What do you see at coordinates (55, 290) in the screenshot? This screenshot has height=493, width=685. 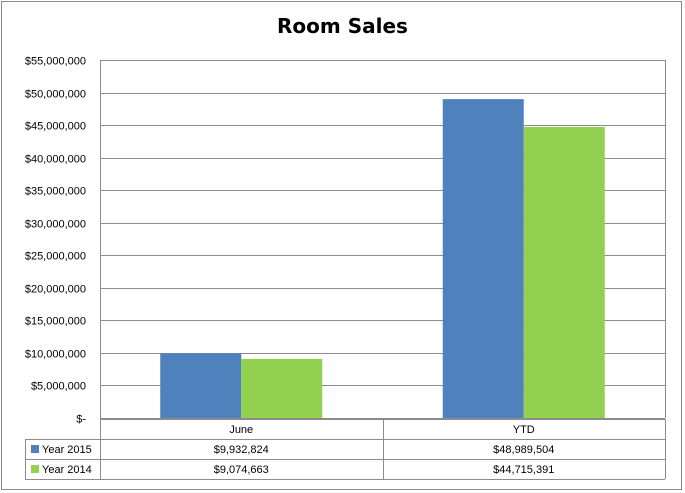 I see `y-tick-label: $20,000,000` at bounding box center [55, 290].